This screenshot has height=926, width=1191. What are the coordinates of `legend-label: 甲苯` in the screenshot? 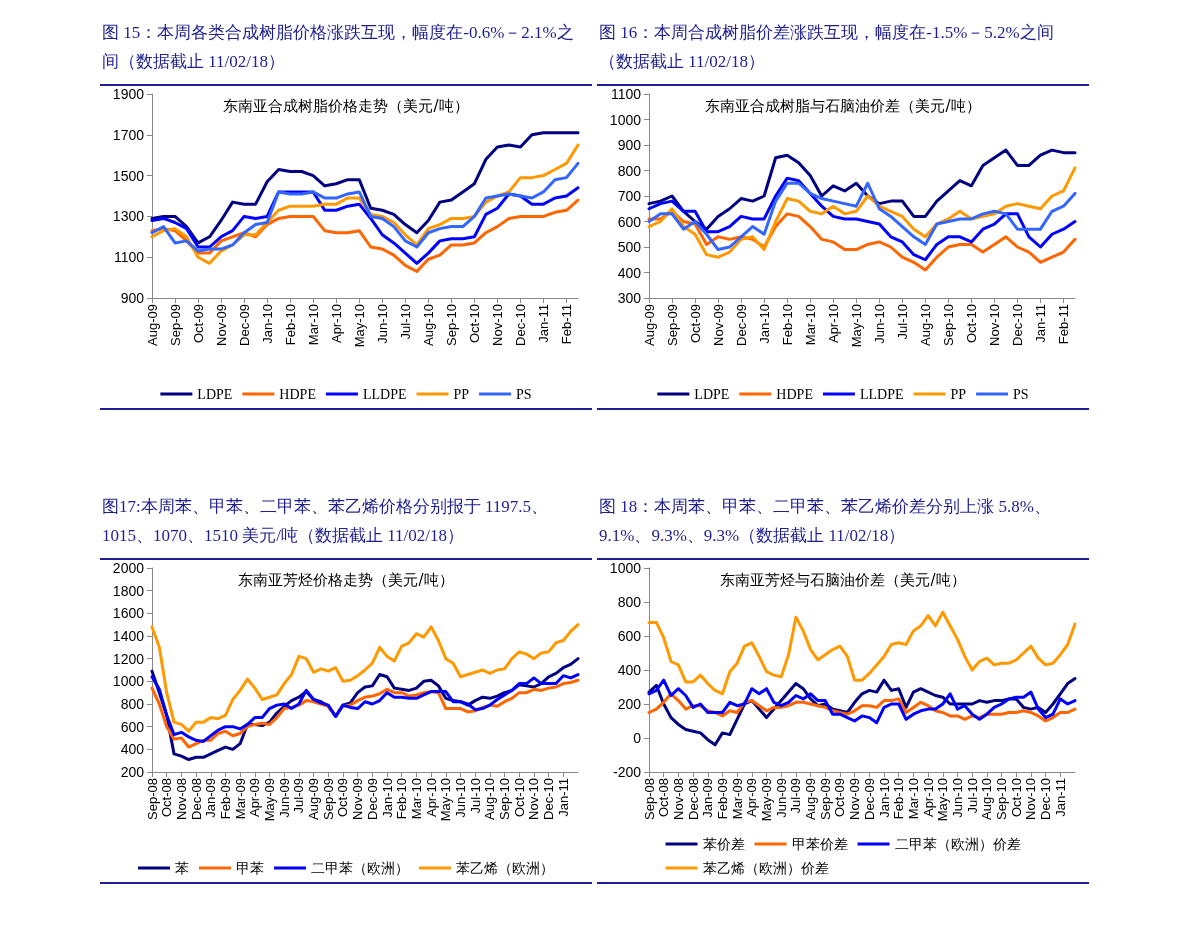 It's located at (250, 868).